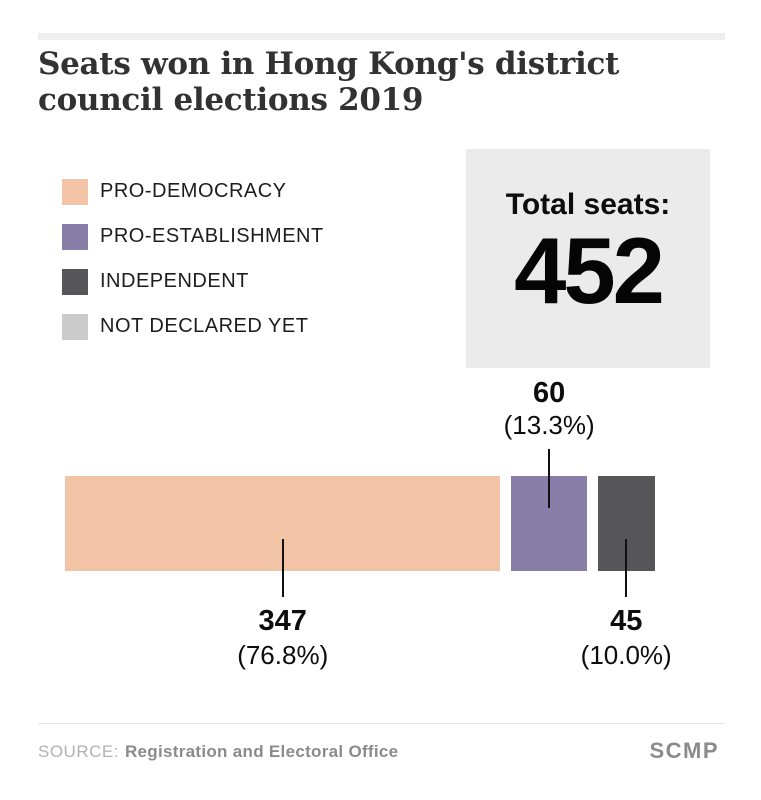 This screenshot has width=761, height=800. Describe the element at coordinates (588, 204) in the screenshot. I see `total-seats-label: Total seats:` at that location.